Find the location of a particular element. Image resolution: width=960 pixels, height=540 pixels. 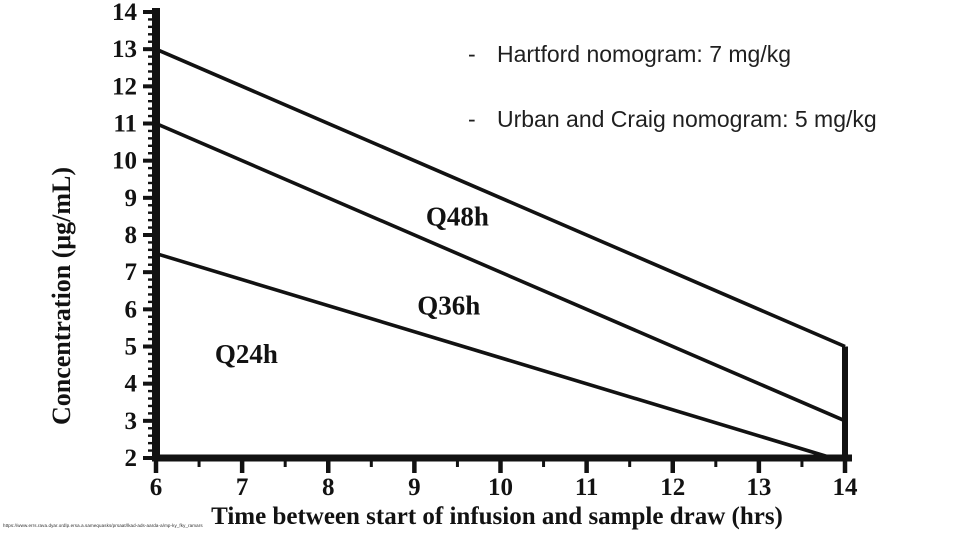

annotation-q36h: Q36h is located at coordinates (448, 306).